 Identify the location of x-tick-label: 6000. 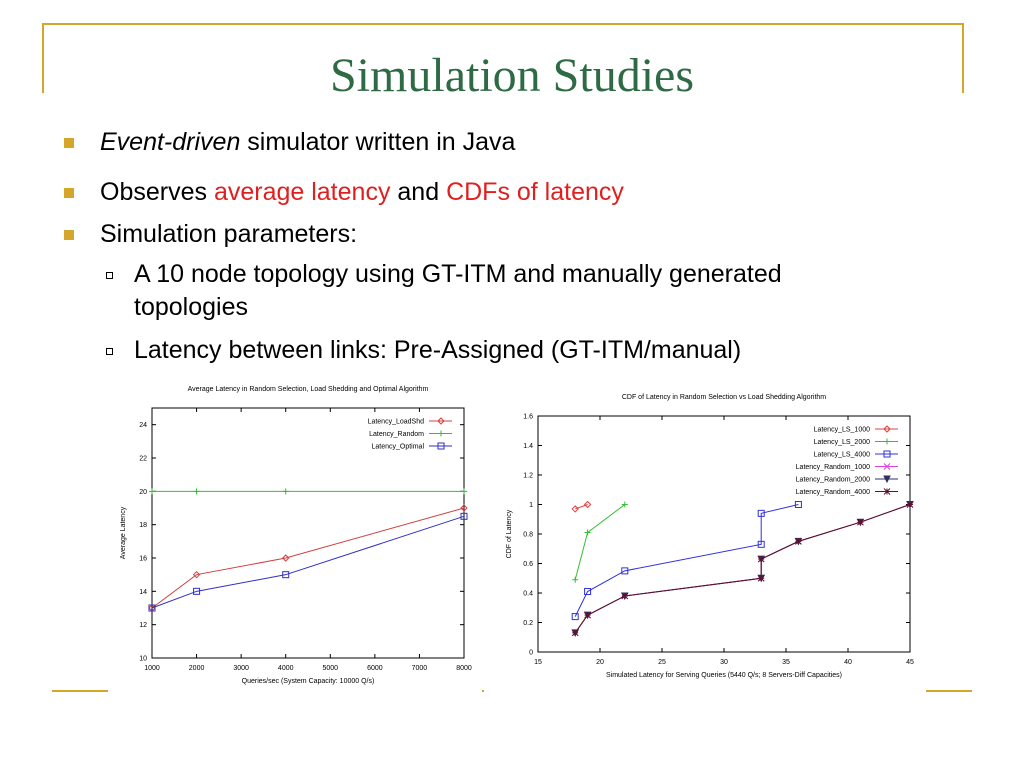
(375, 668).